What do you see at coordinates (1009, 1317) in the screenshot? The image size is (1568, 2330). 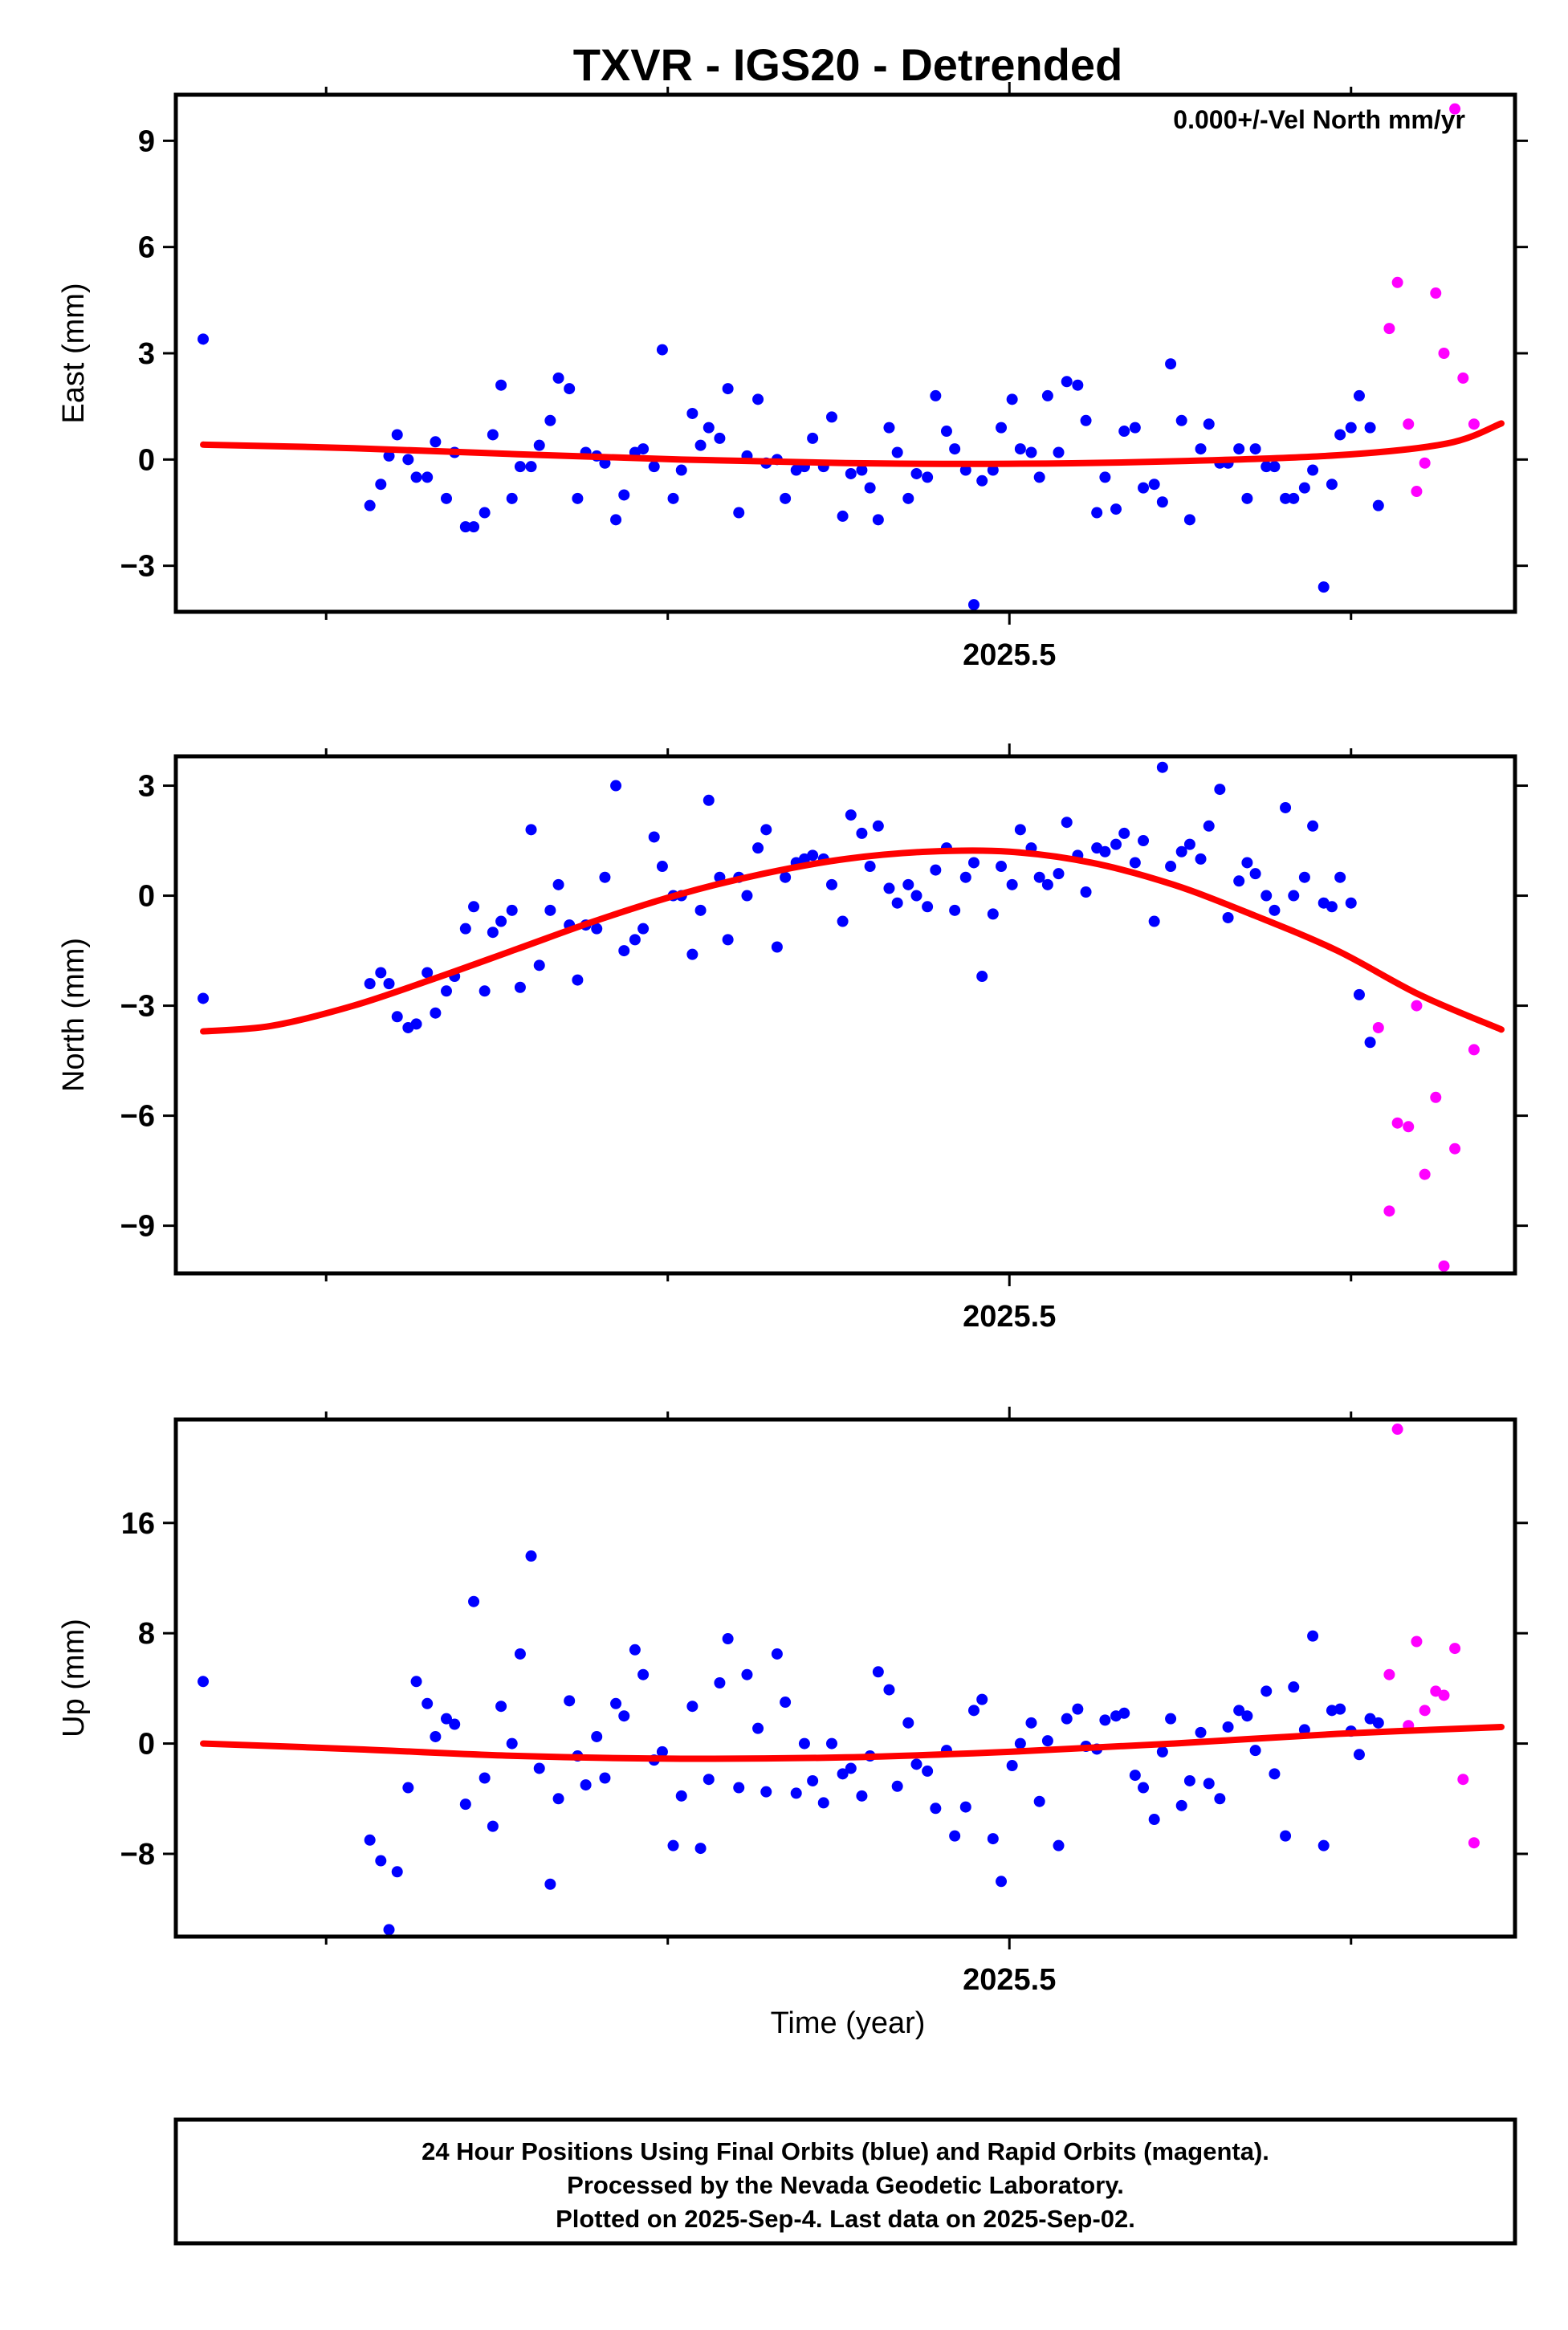 I see `x-tick-label: 2025.5` at bounding box center [1009, 1317].